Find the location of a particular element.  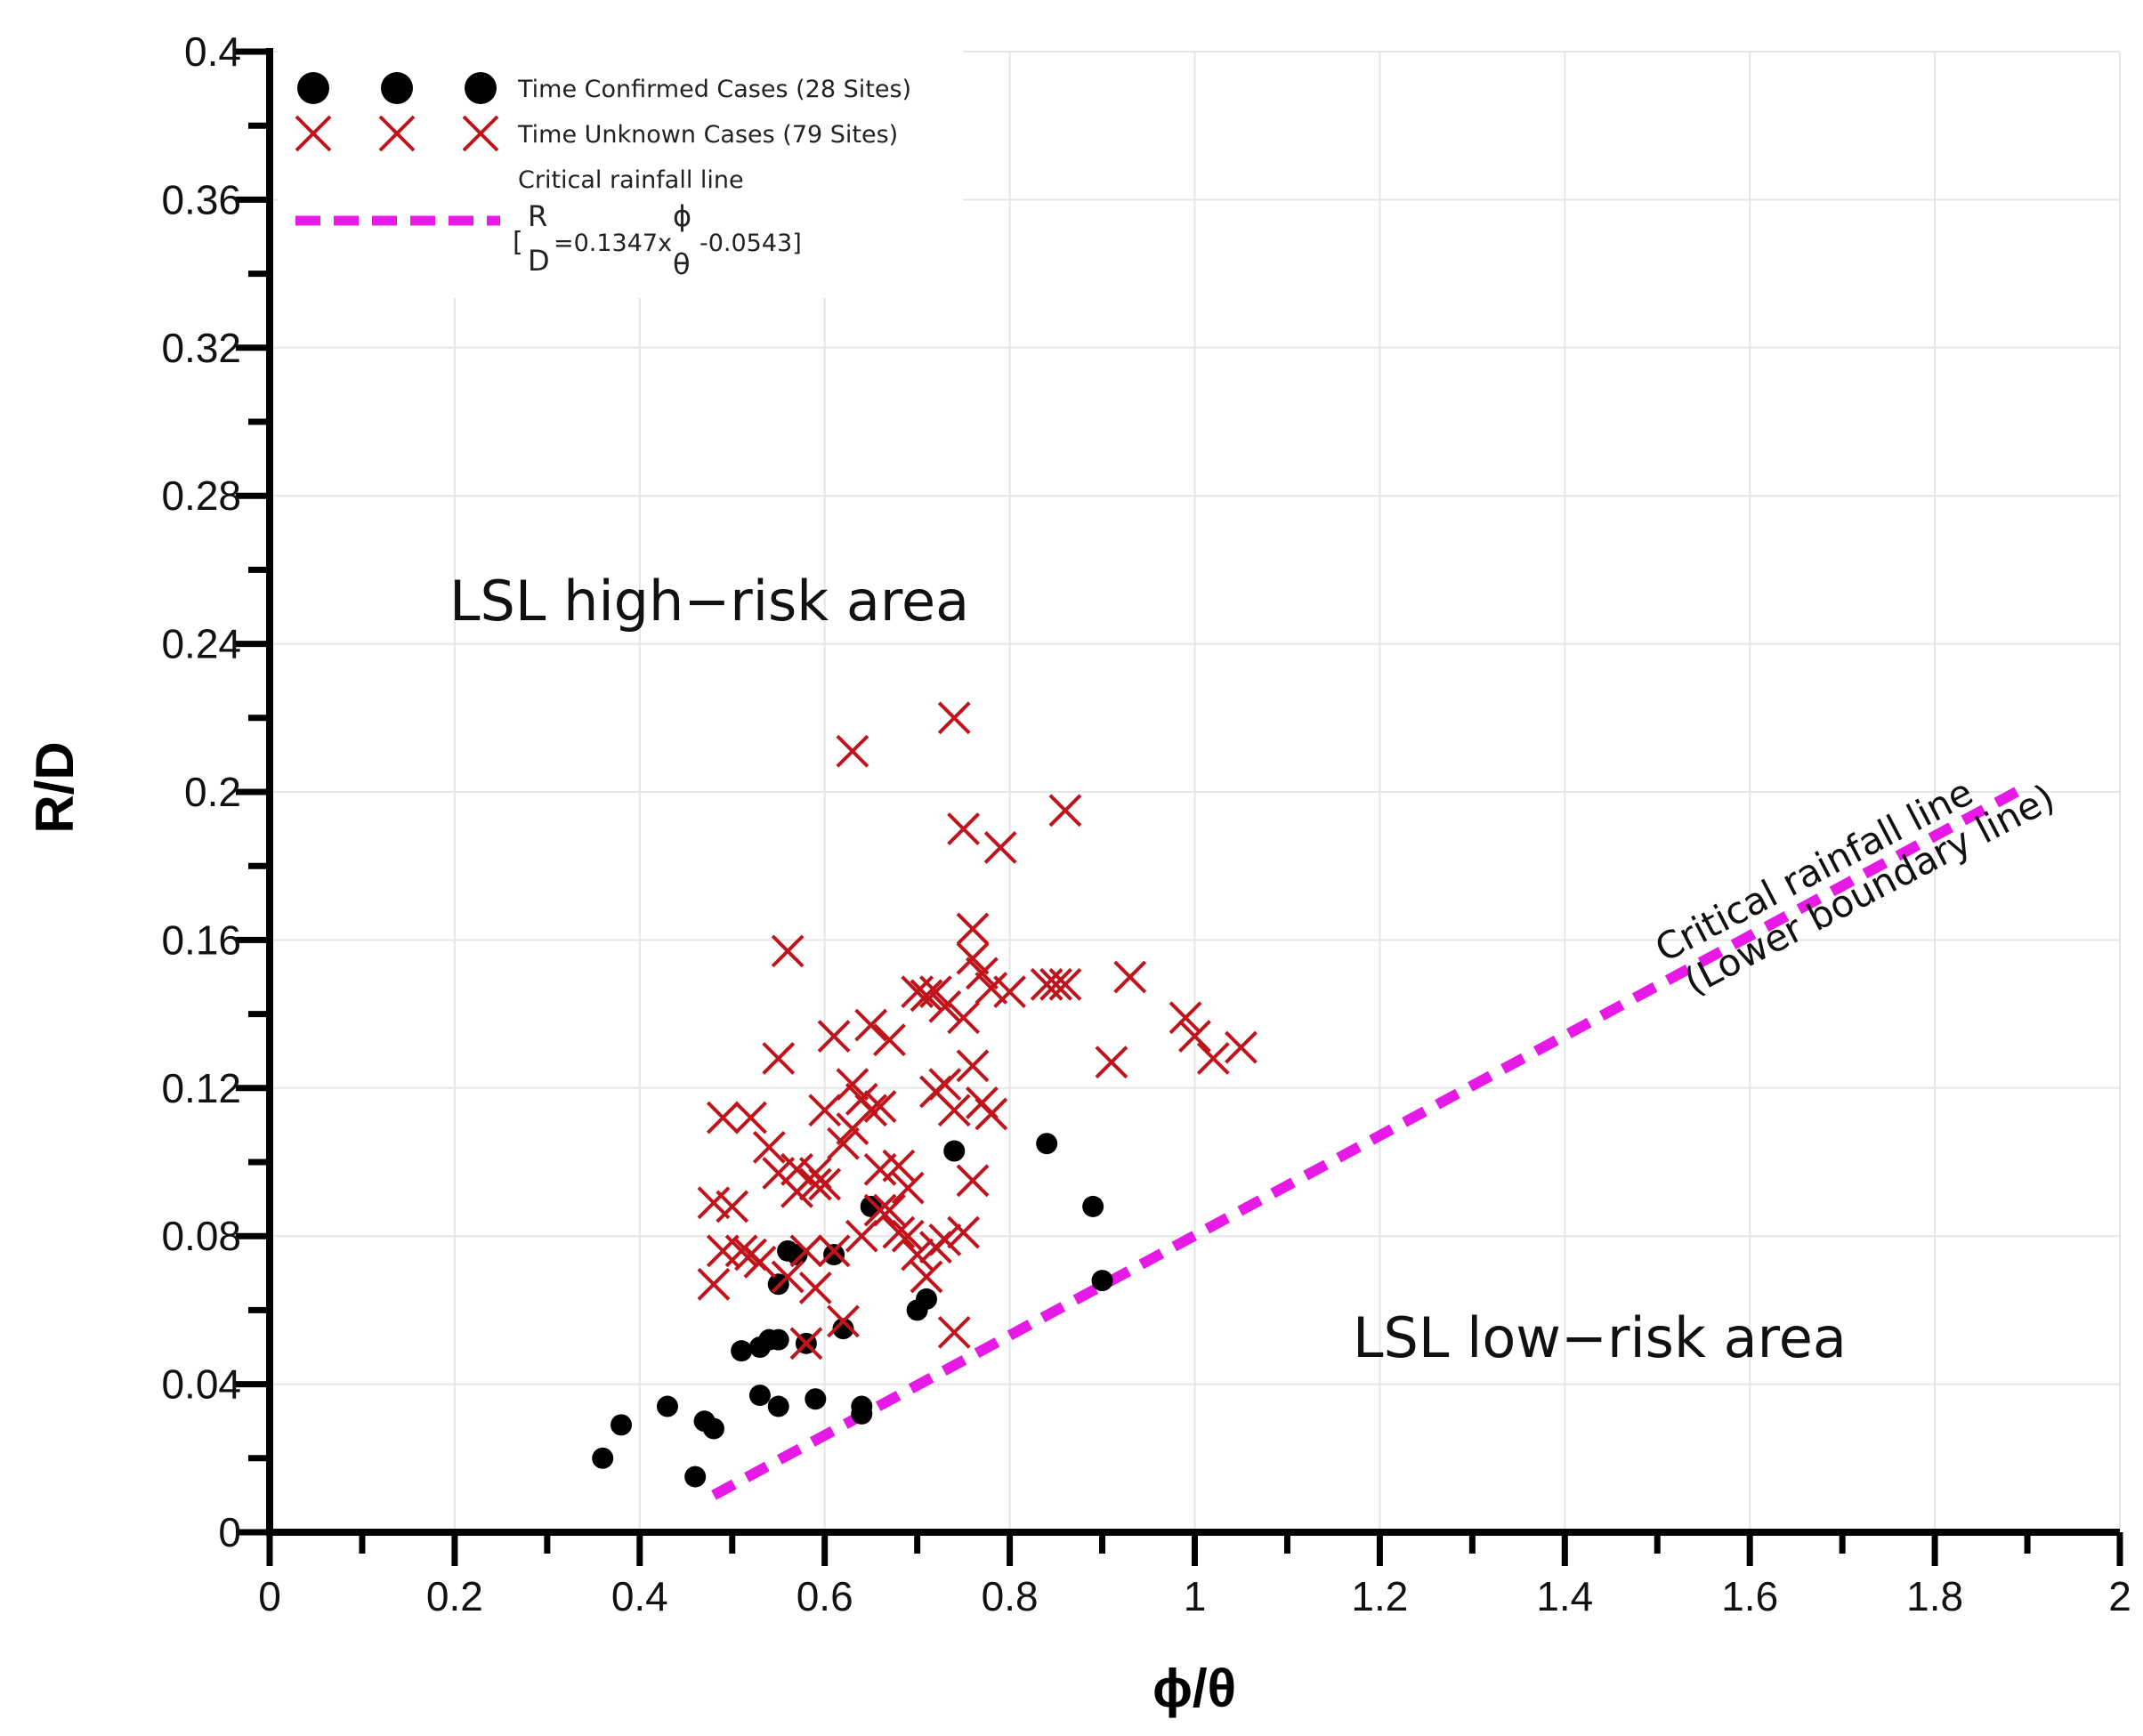

legend-confirmed-markers is located at coordinates (397, 88).